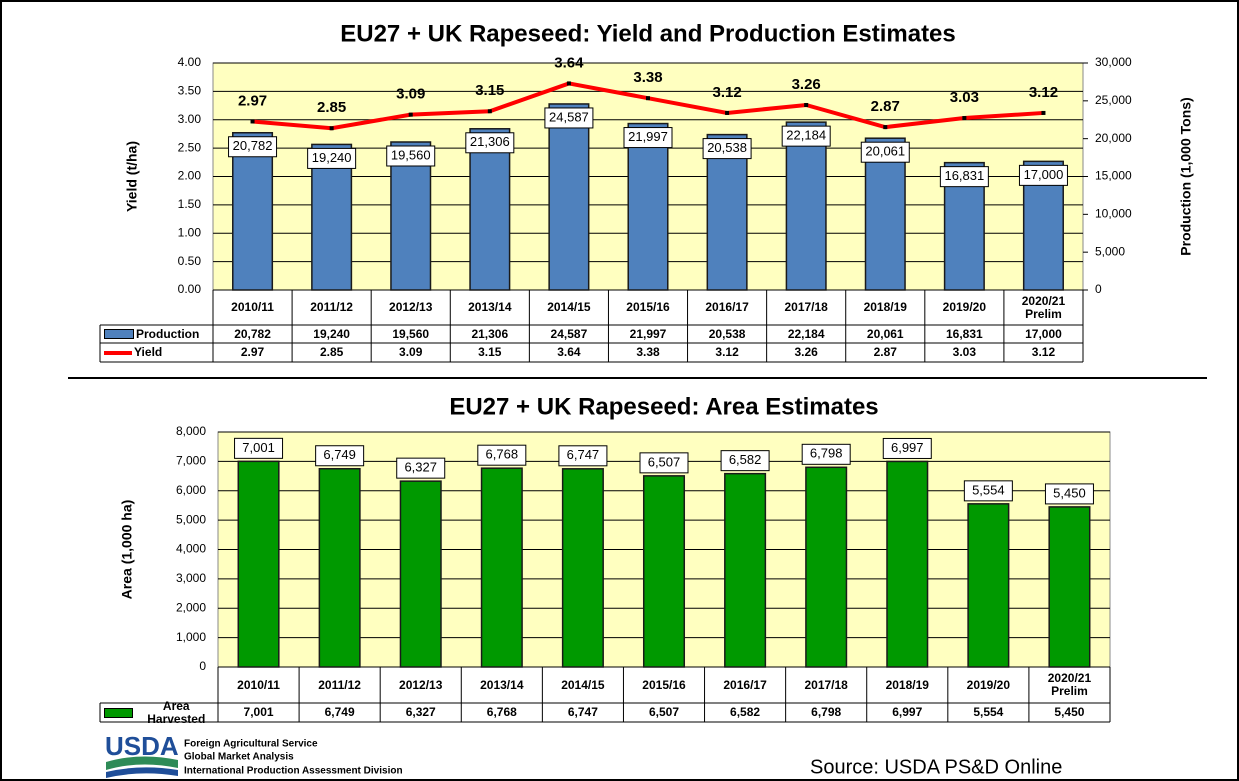  What do you see at coordinates (191, 519) in the screenshot?
I see `y-tick-label: 5,000` at bounding box center [191, 519].